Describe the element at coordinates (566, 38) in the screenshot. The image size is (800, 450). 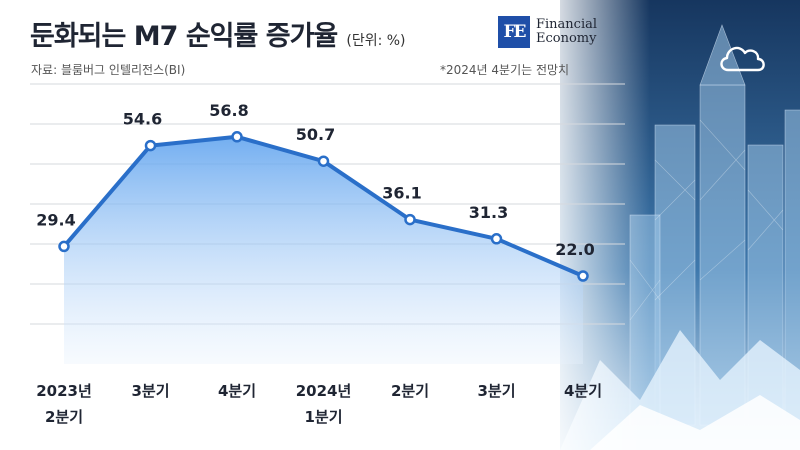
I see `logo-line-2: Economy` at that location.